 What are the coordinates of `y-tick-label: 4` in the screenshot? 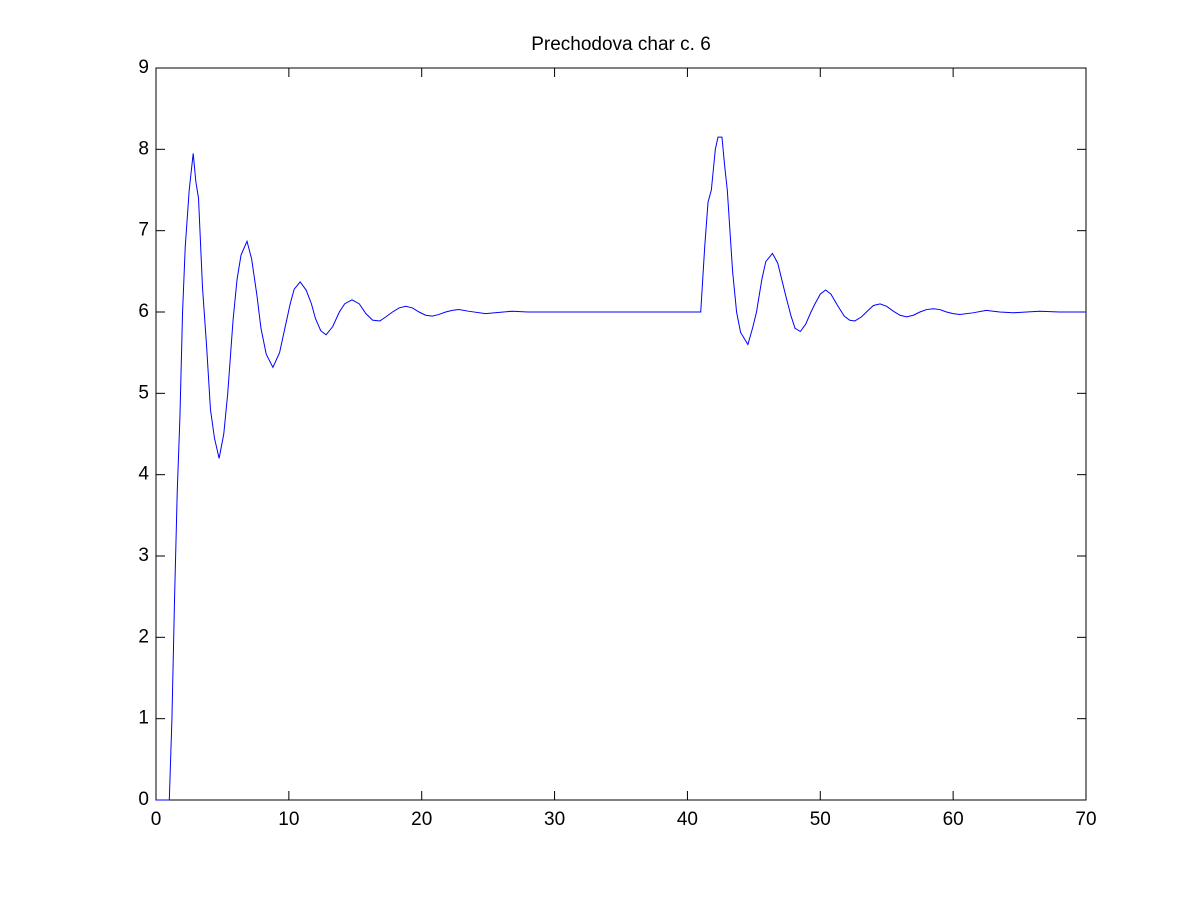 It's located at (143, 474).